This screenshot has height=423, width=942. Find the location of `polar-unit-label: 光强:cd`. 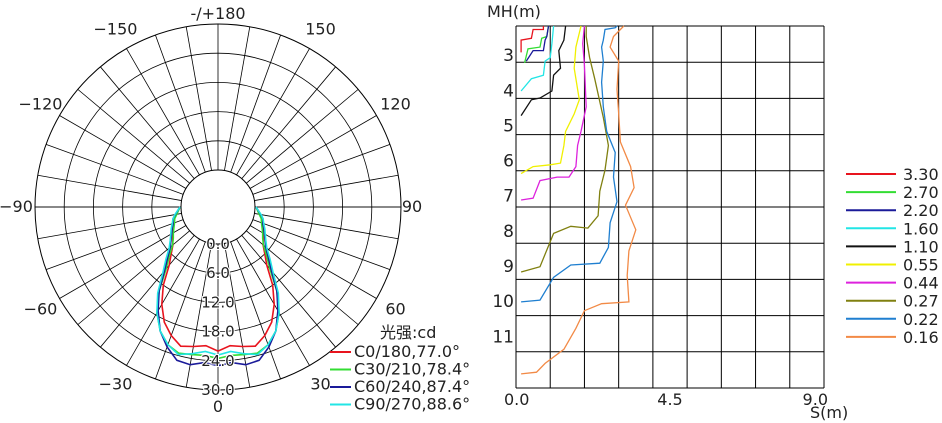

polar-unit-label: 光强:cd is located at coordinates (408, 332).